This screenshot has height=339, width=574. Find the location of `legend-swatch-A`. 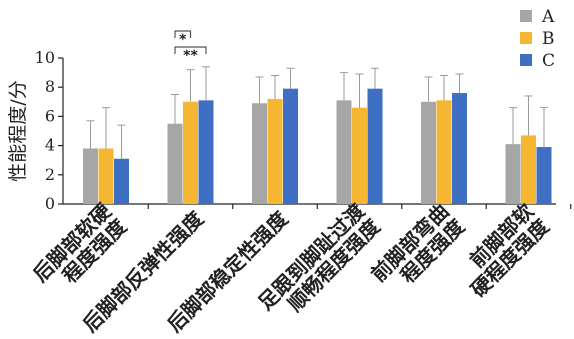

legend-swatch-A is located at coordinates (526, 16).